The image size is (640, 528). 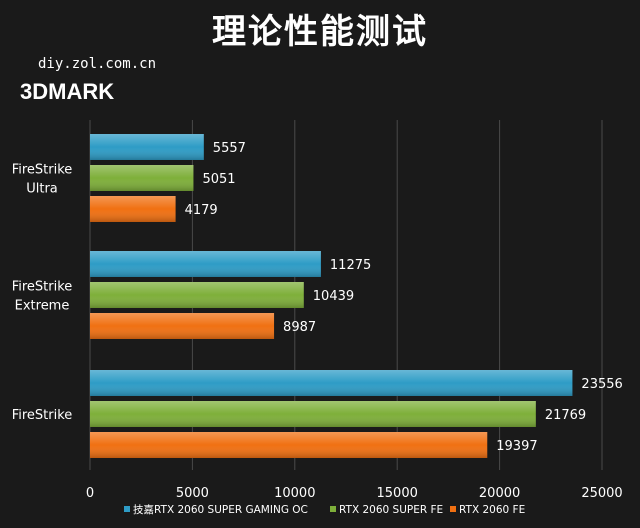 I want to click on x-tick-label: 0, so click(x=90, y=493).